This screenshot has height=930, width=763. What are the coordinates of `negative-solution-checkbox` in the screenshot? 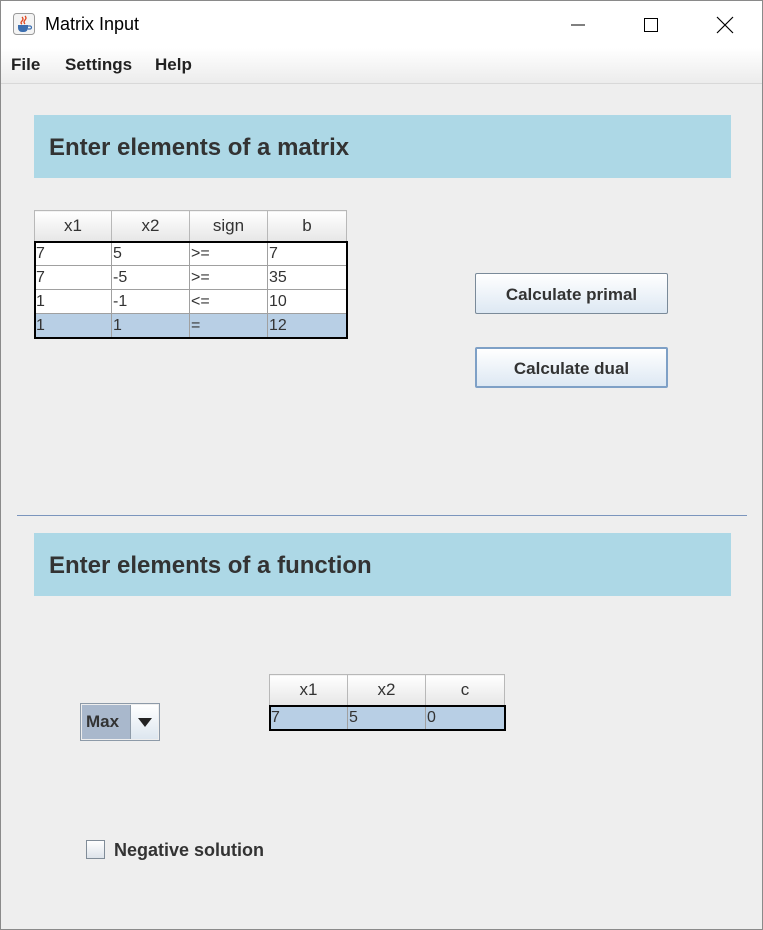 It's located at (95, 849).